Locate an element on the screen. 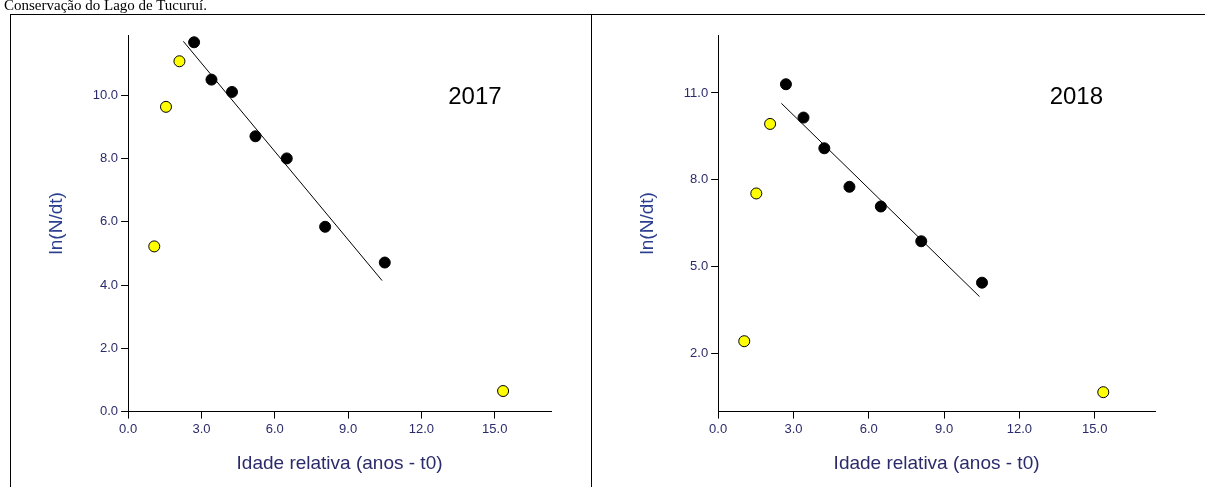 This screenshot has height=487, width=1205. y-tick-label: 4.0 is located at coordinates (109, 284).